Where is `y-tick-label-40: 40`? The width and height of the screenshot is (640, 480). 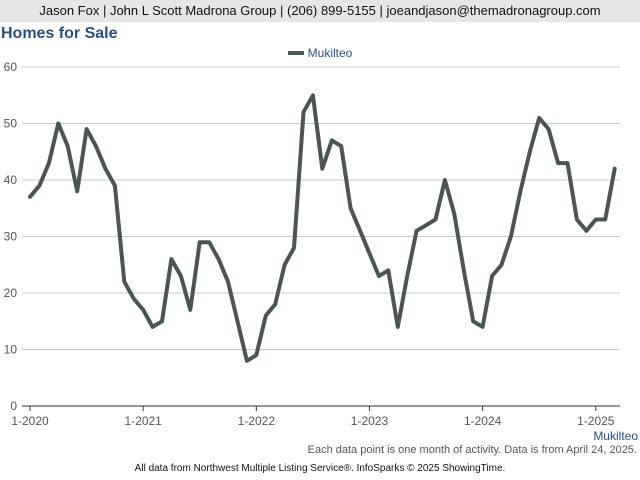
y-tick-label-40: 40 is located at coordinates (11, 180).